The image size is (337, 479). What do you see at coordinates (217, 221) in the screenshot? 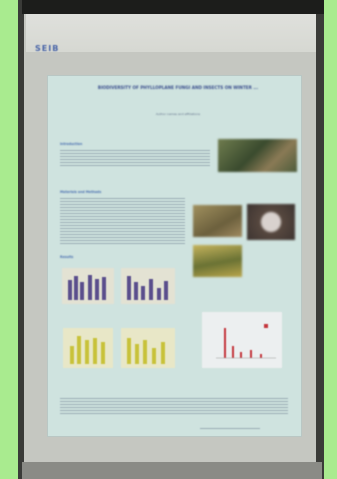
I see `leaf-photo` at bounding box center [217, 221].